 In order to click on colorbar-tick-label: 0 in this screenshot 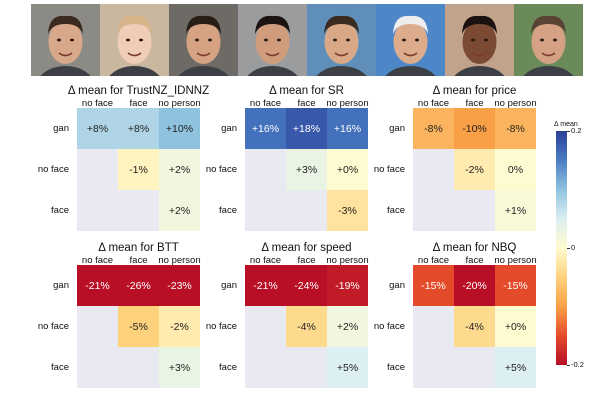, I will do `click(573, 247)`.